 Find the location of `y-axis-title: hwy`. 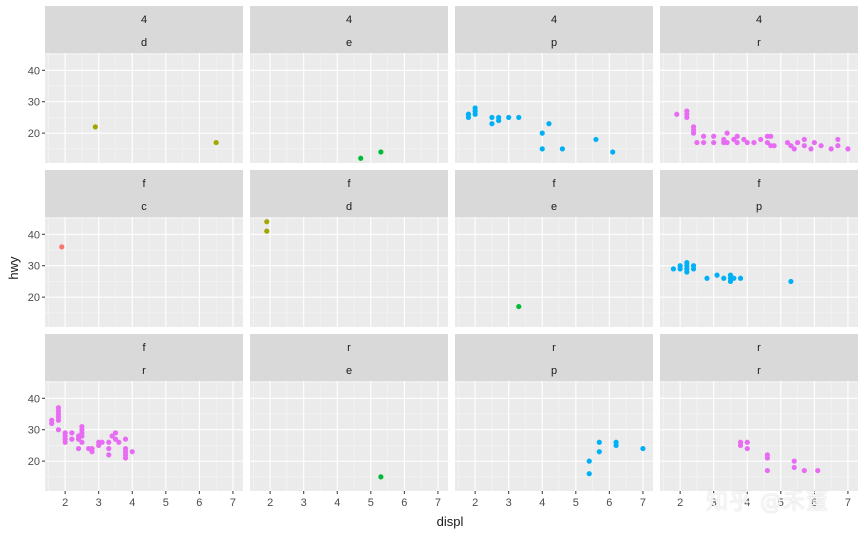

y-axis-title: hwy is located at coordinates (13, 268).